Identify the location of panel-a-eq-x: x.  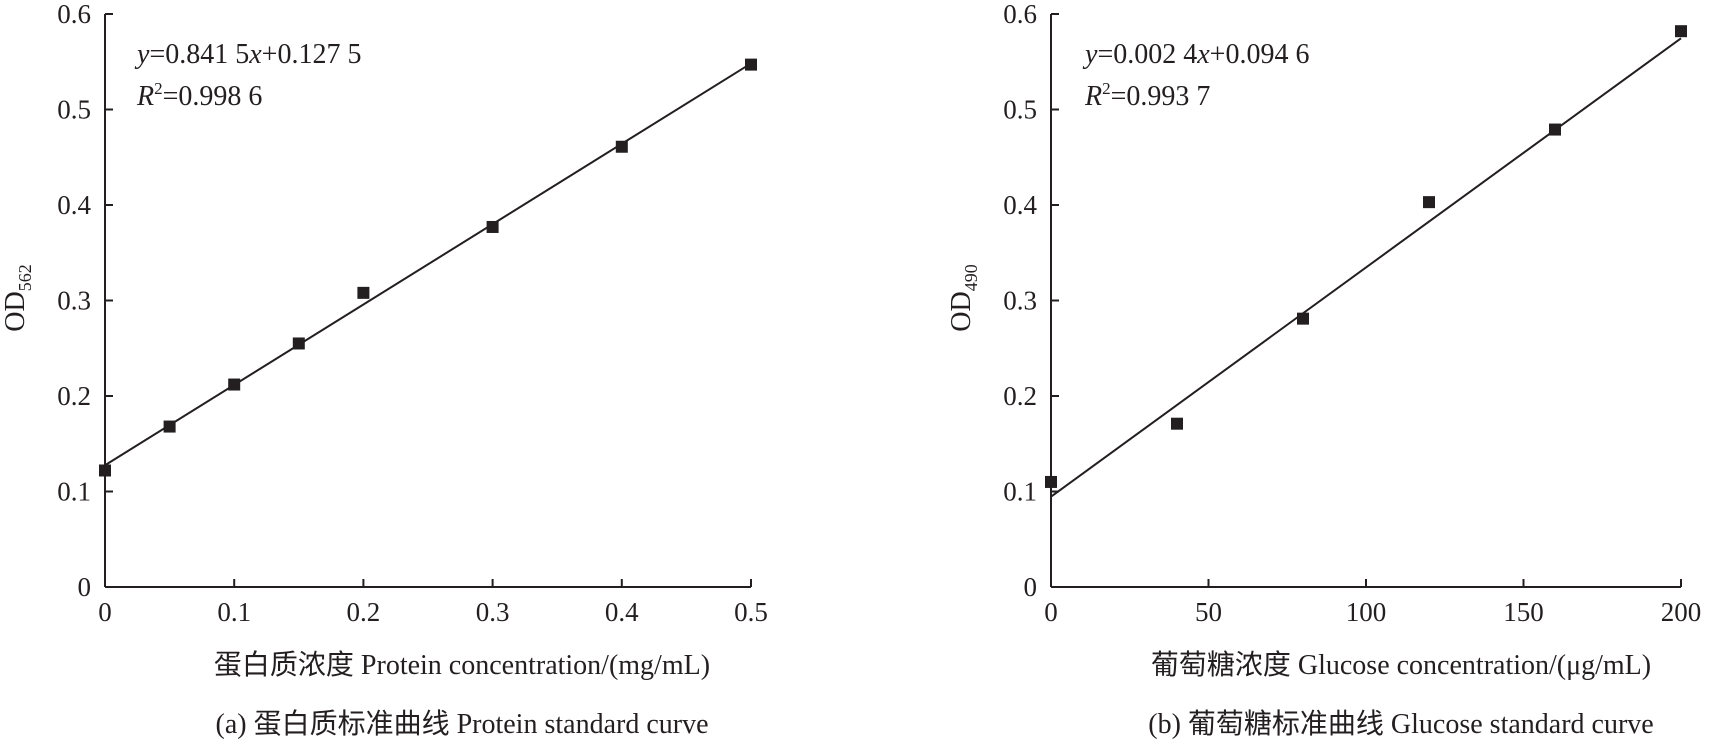
(255, 54).